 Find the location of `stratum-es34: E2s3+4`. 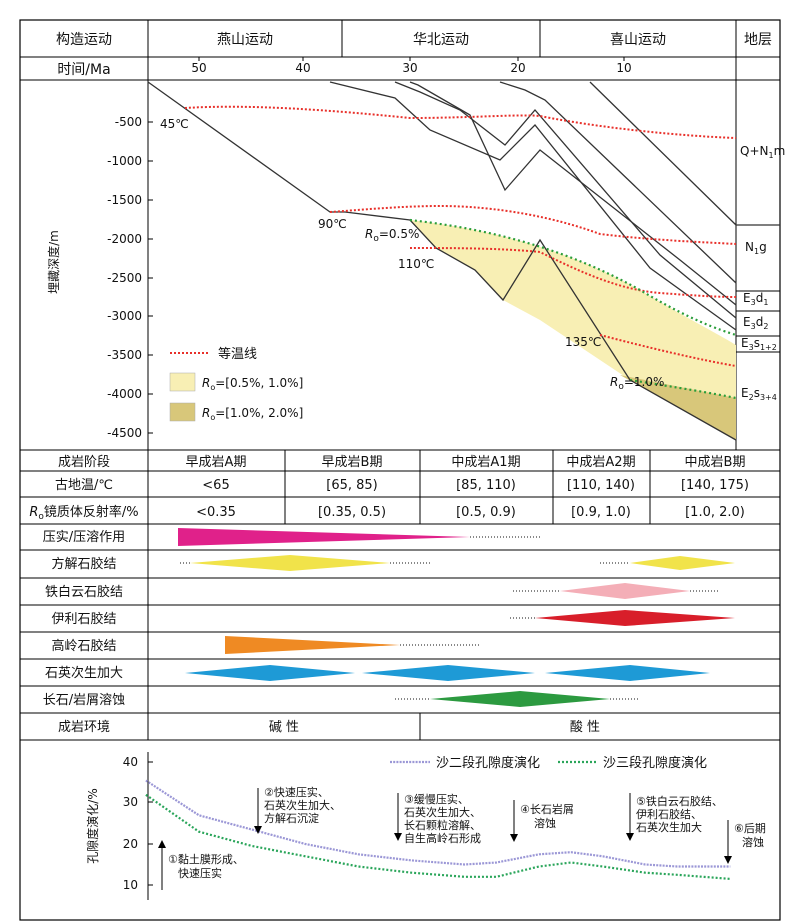

stratum-es34: E2s3+4 is located at coordinates (759, 394).